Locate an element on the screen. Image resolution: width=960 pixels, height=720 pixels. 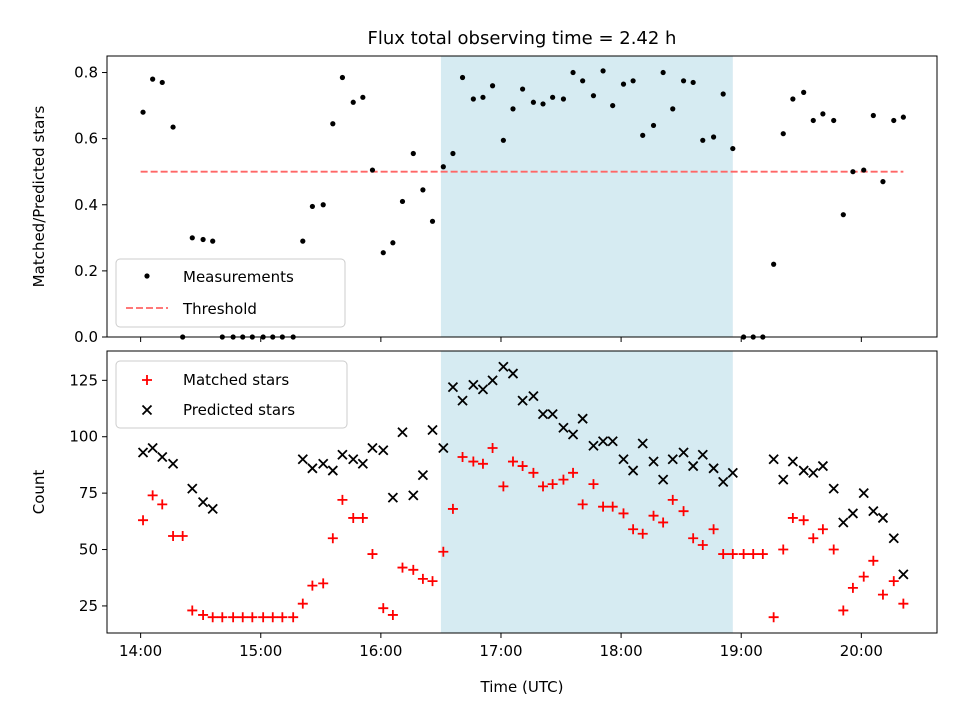
x-tick-label: 19:00 is located at coordinates (741, 651).